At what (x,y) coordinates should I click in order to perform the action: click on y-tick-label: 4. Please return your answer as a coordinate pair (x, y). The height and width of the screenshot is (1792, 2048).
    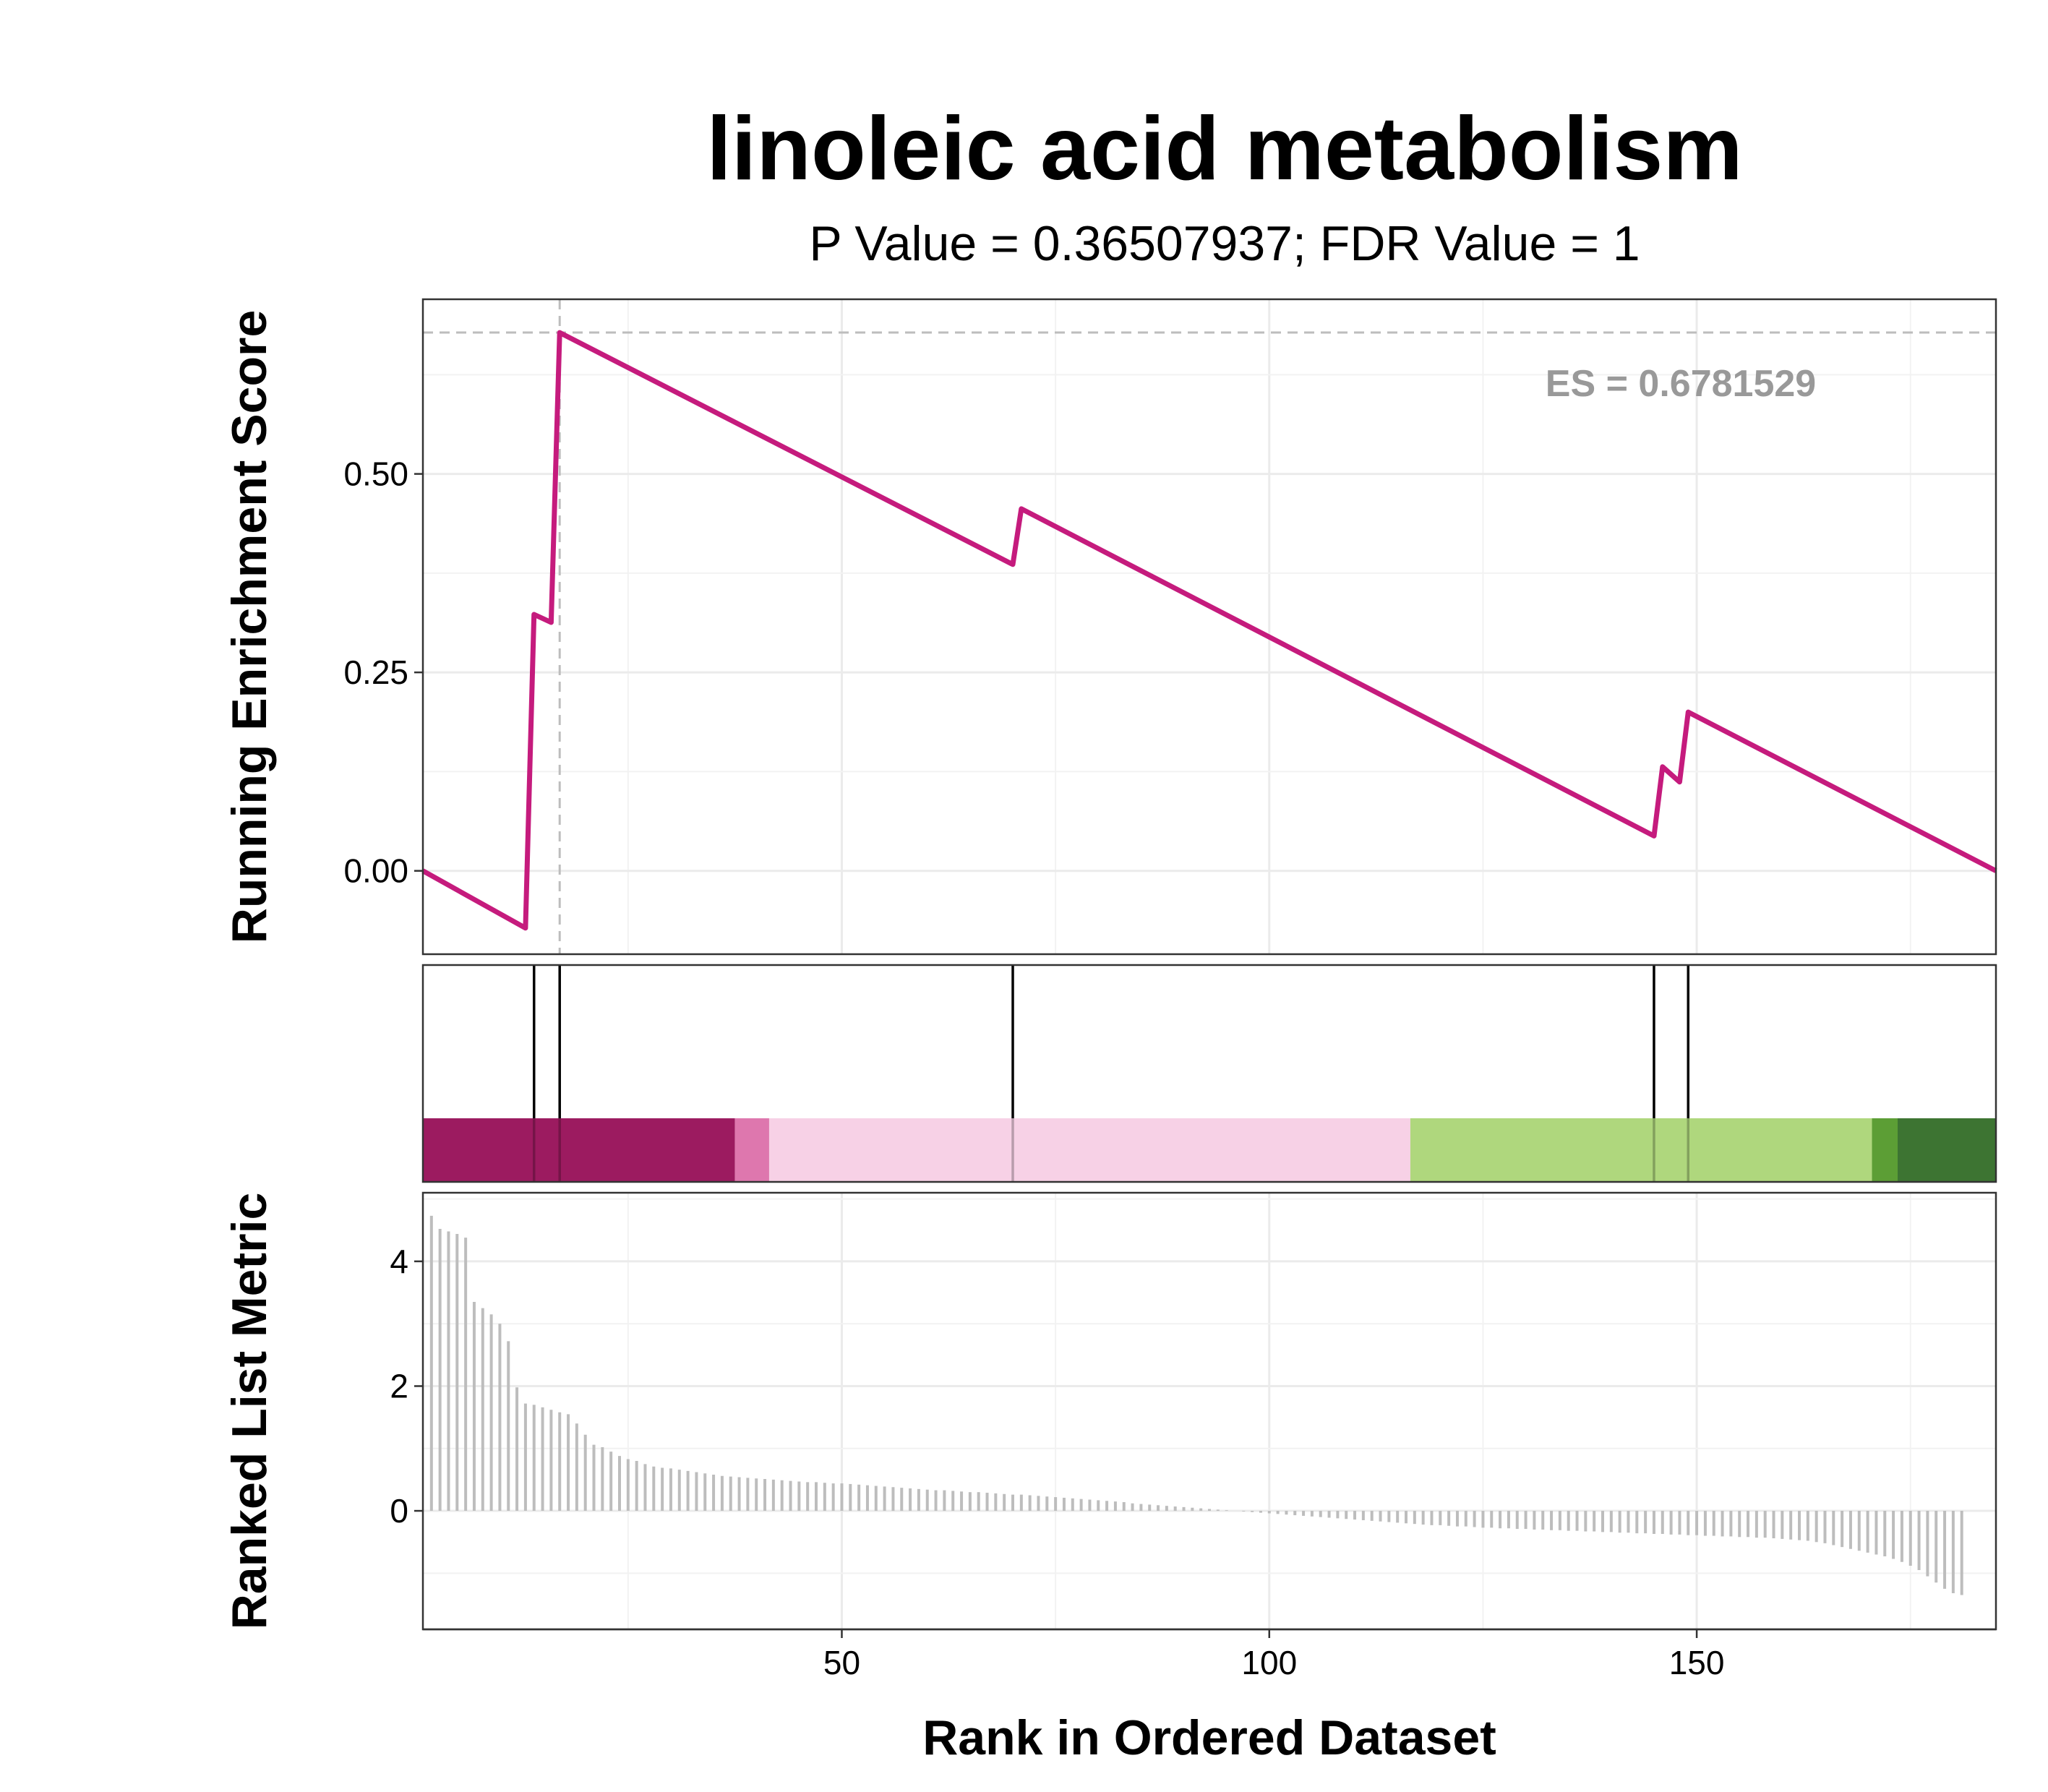
    Looking at the image, I should click on (399, 1262).